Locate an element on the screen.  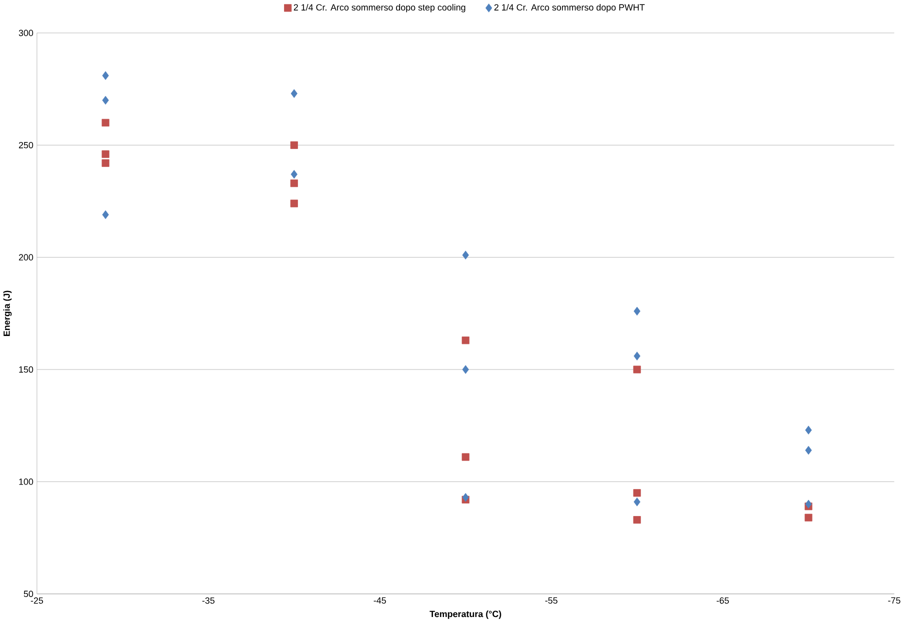
y-tick-label: 300 is located at coordinates (26, 33).